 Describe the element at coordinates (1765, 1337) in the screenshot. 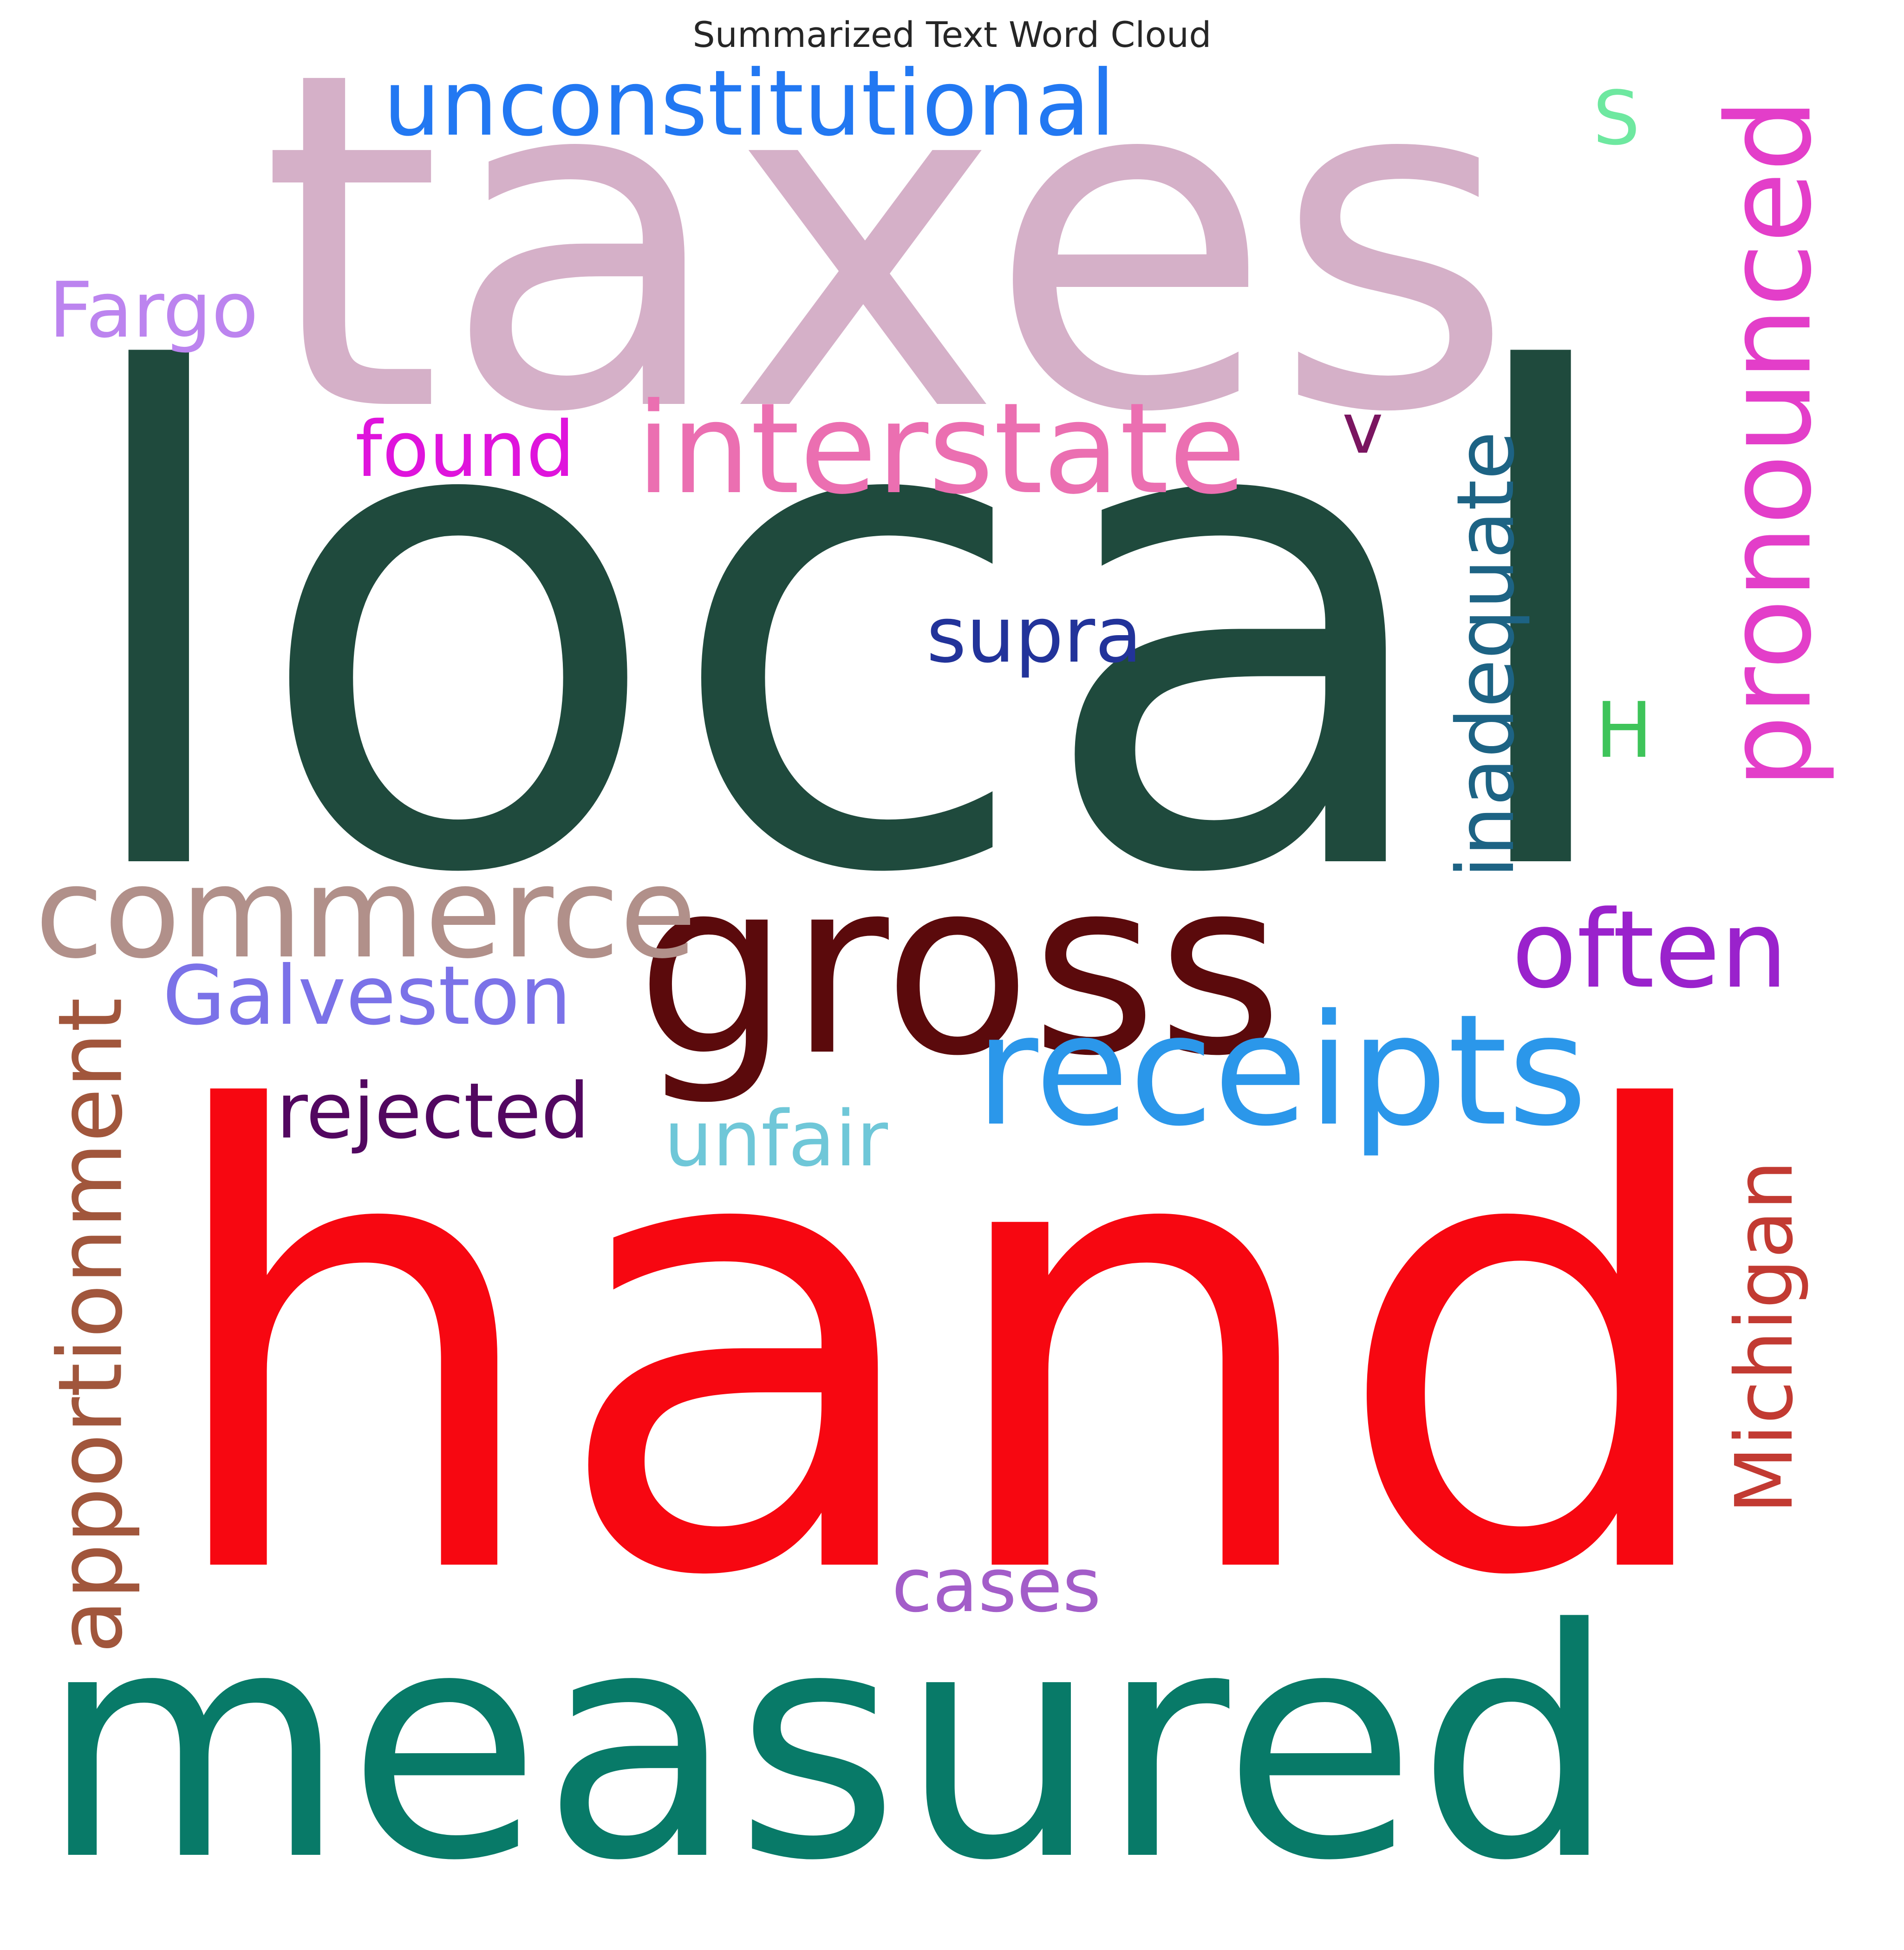

I see `word-michigan: Michigan` at that location.